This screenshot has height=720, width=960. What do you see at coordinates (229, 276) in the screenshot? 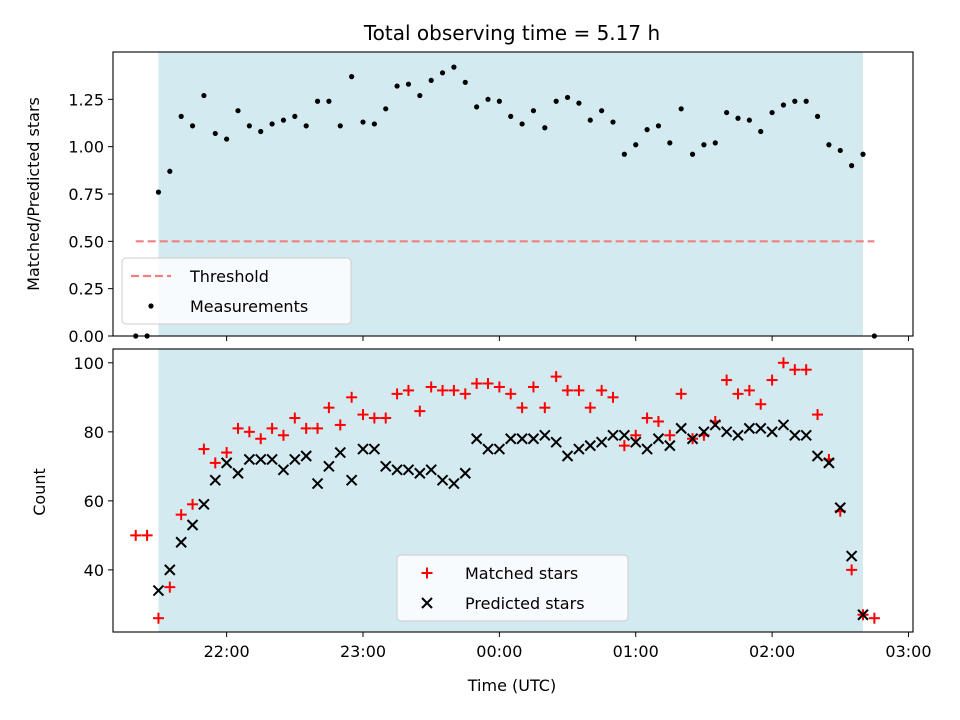
I see `legend-threshold-label: Threshold` at bounding box center [229, 276].